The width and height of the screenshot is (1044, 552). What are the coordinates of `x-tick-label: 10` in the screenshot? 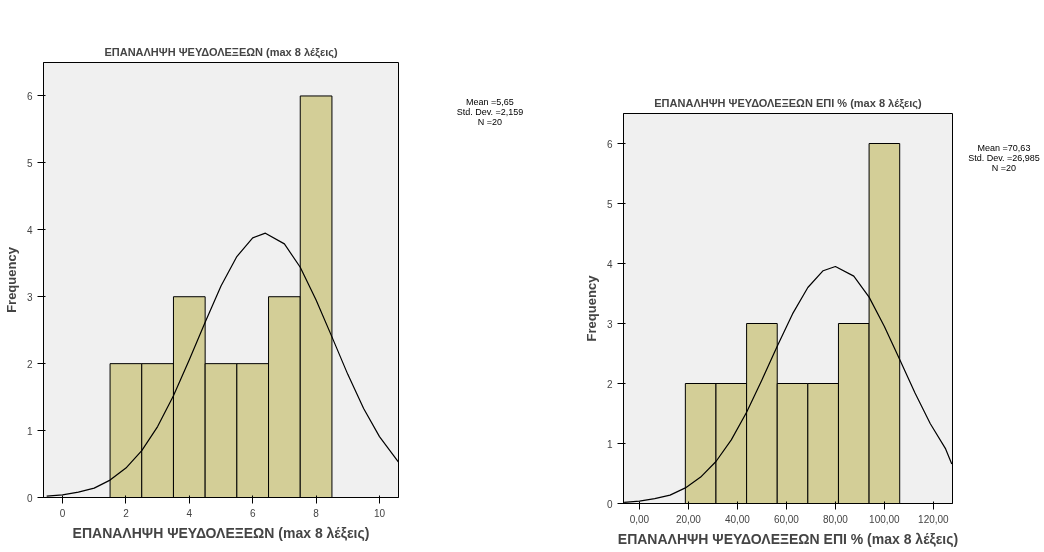 It's located at (379, 513).